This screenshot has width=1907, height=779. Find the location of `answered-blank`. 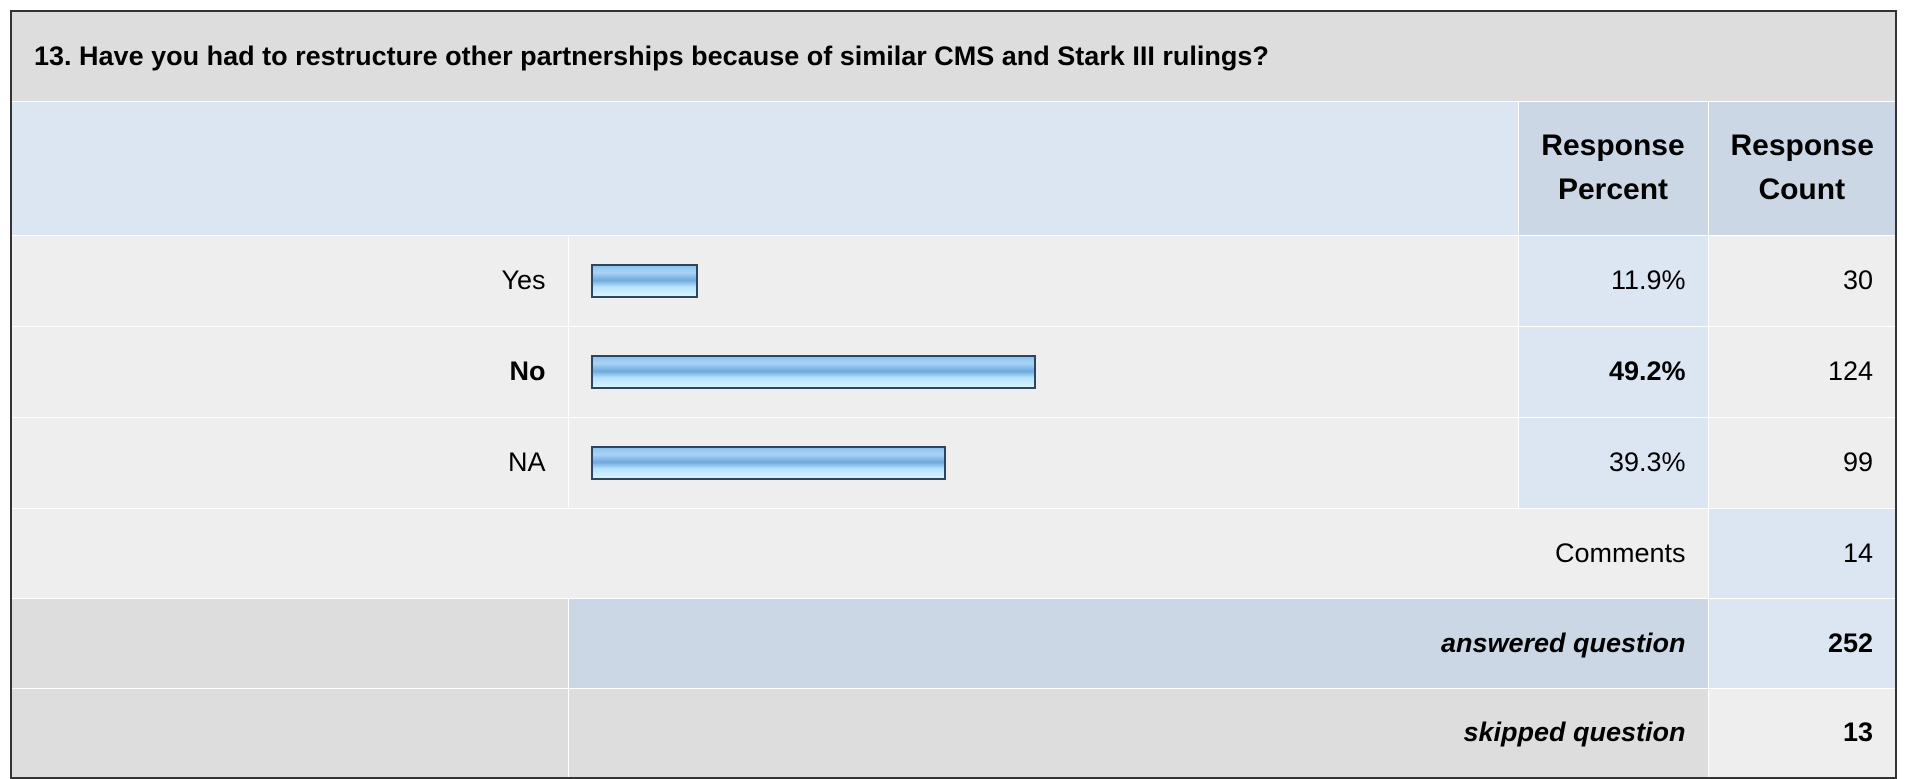

answered-blank is located at coordinates (289, 643).